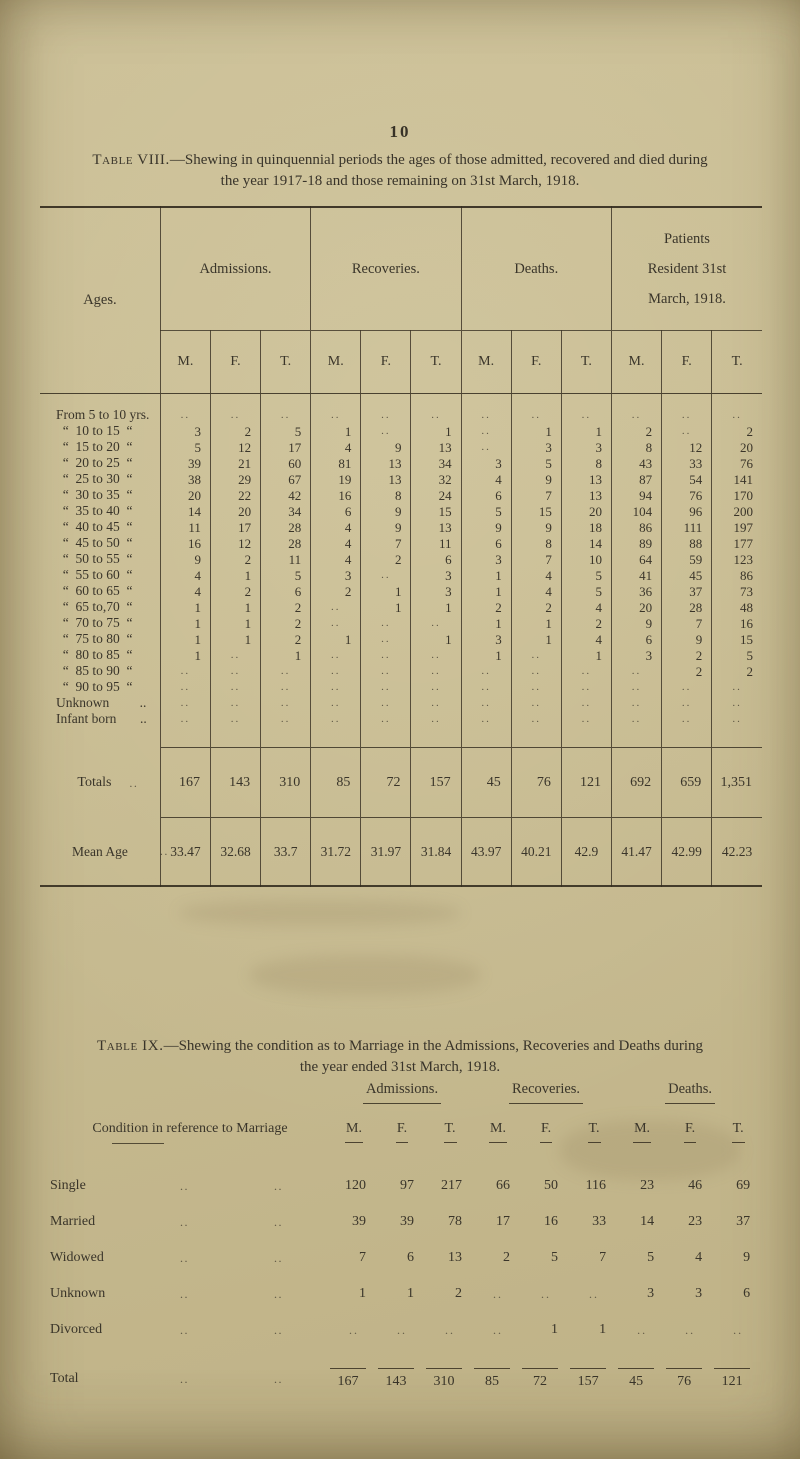  Describe the element at coordinates (235, 495) in the screenshot. I see `cell: 22` at that location.